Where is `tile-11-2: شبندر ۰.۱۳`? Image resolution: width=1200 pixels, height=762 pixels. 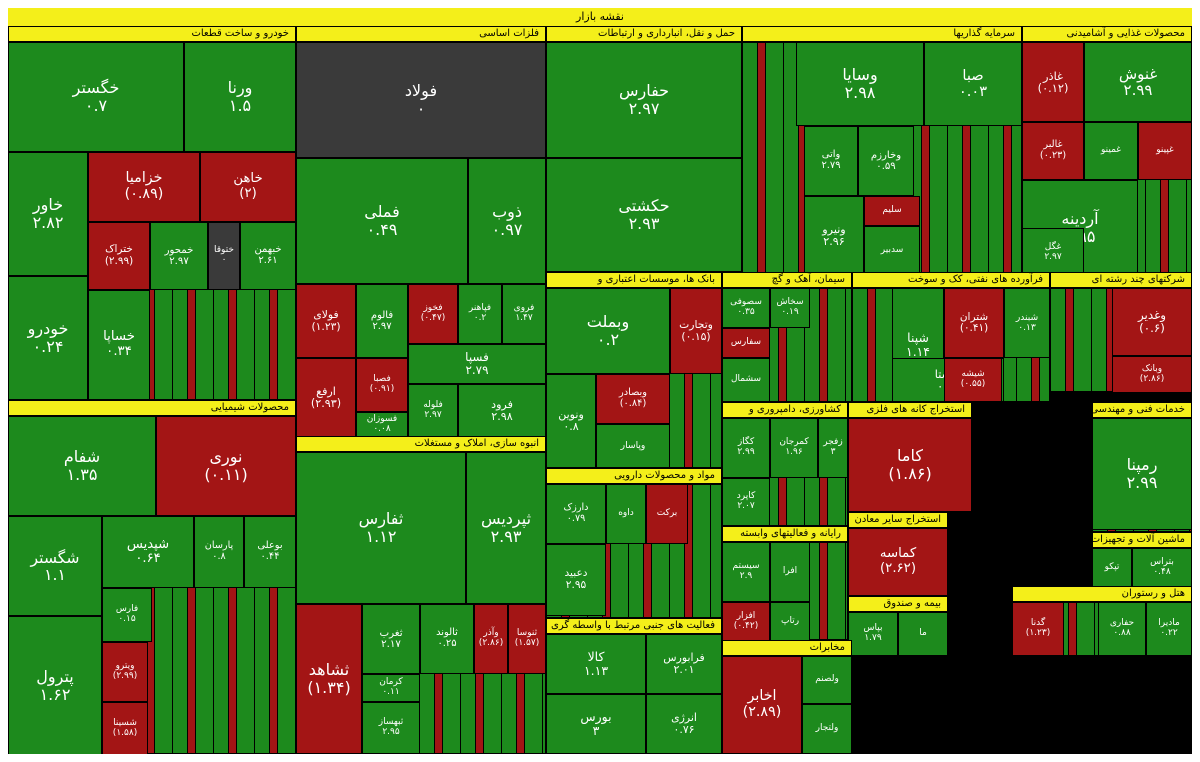
tile-11-2: شبندر ۰.۱۳ is located at coordinates (1027, 323).